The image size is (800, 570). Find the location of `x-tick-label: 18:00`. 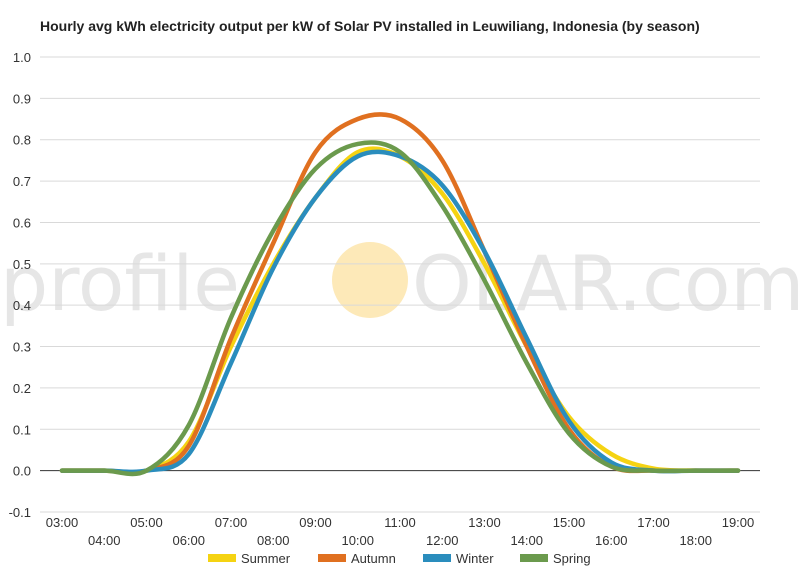

x-tick-label: 18:00 is located at coordinates (695, 540).